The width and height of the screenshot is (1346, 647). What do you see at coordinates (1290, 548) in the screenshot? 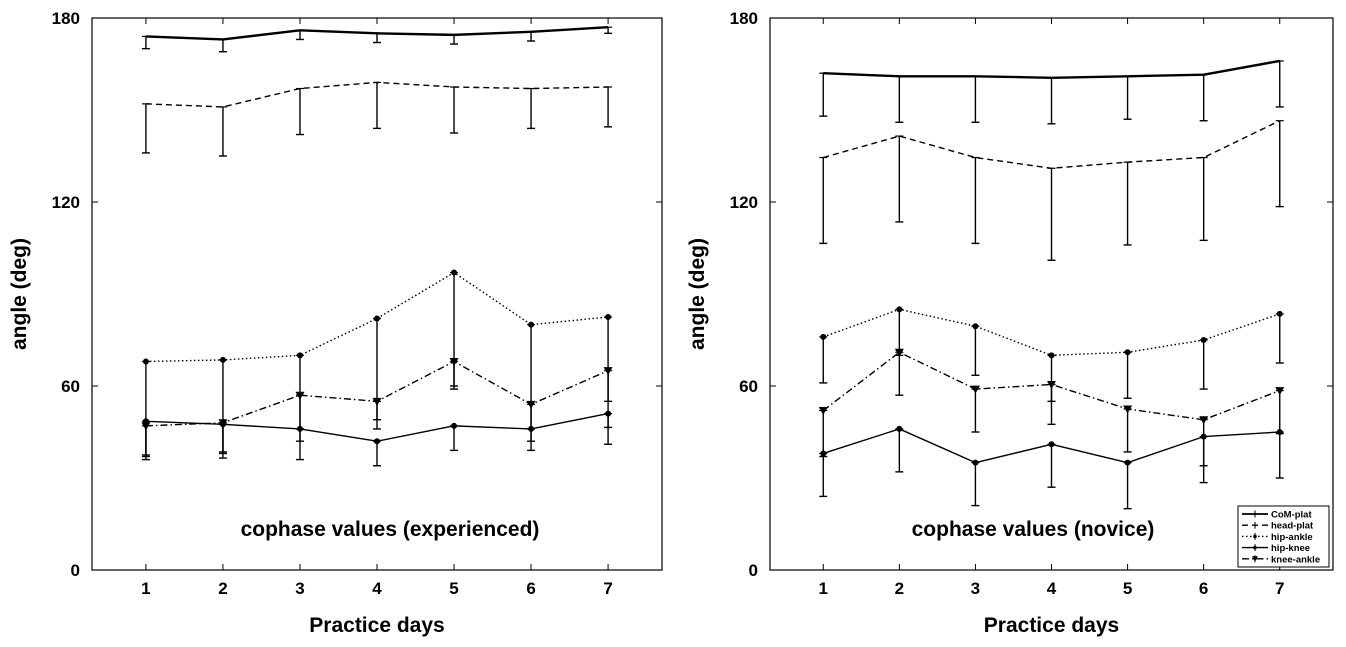
I see `legend-label: hip-knee` at bounding box center [1290, 548].